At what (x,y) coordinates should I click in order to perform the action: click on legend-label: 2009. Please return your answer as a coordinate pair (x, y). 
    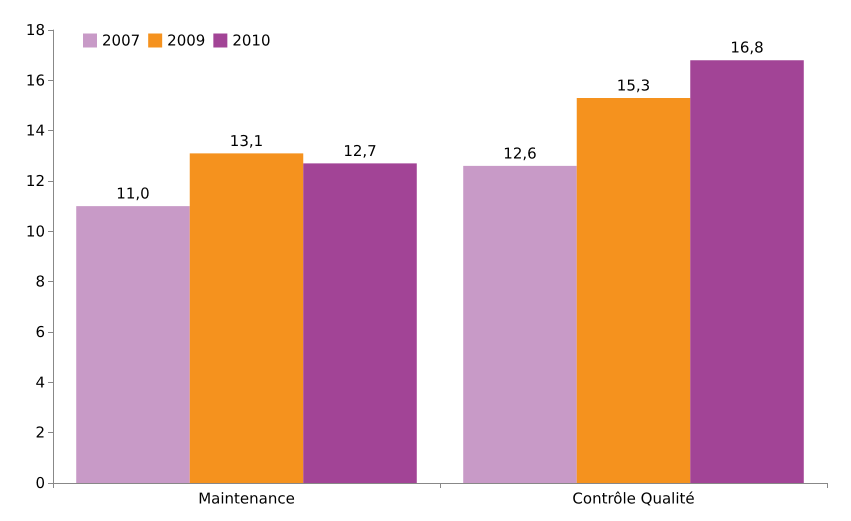
    Looking at the image, I should click on (186, 41).